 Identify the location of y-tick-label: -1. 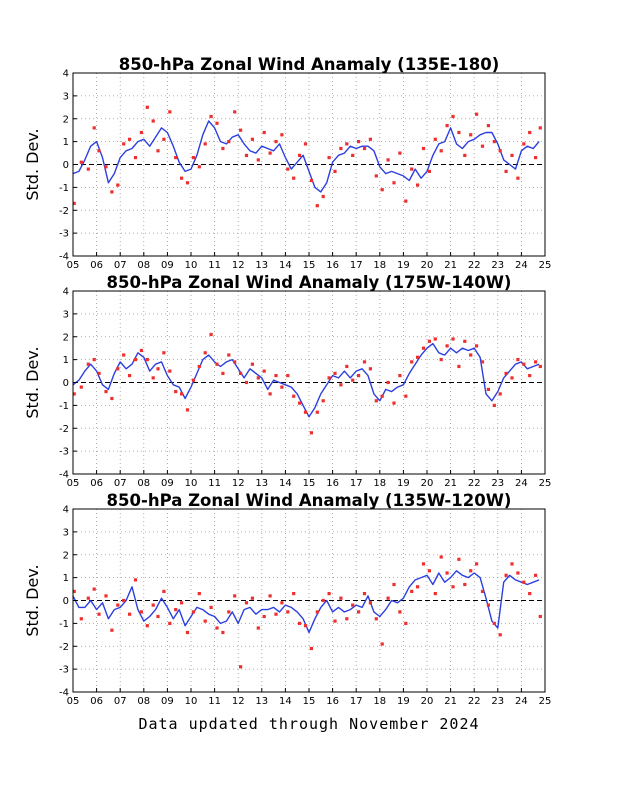
(64, 624).